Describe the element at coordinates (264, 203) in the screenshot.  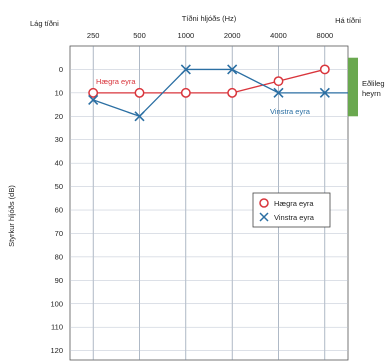
I see `legend-circle-icon` at that location.